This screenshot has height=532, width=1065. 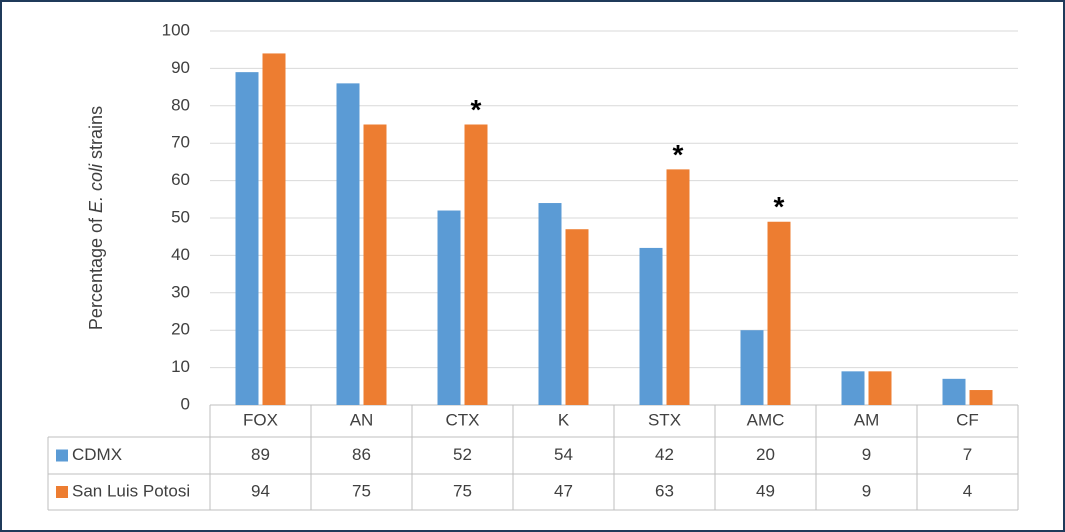 I want to click on table-value: 20, so click(x=765, y=454).